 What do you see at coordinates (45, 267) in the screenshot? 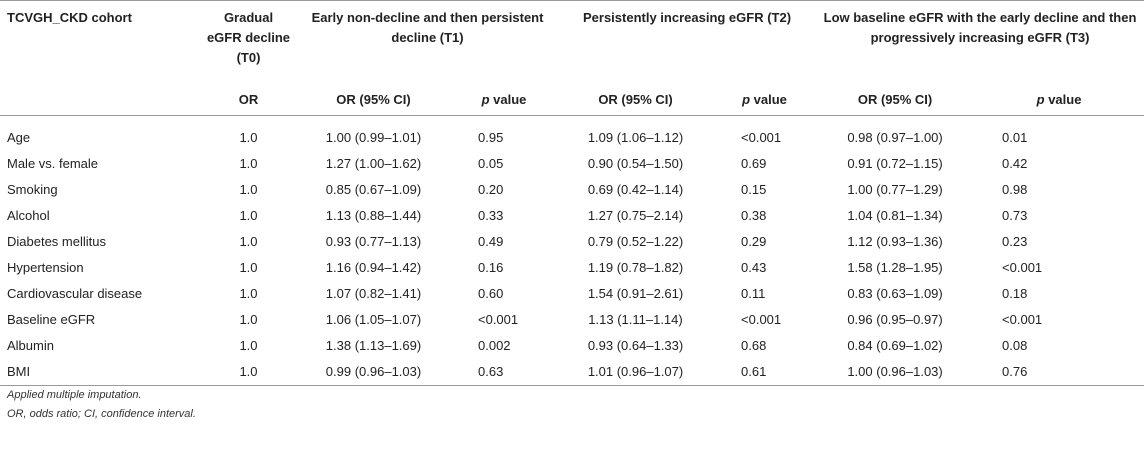
I see `row-label: Hypertension` at bounding box center [45, 267].